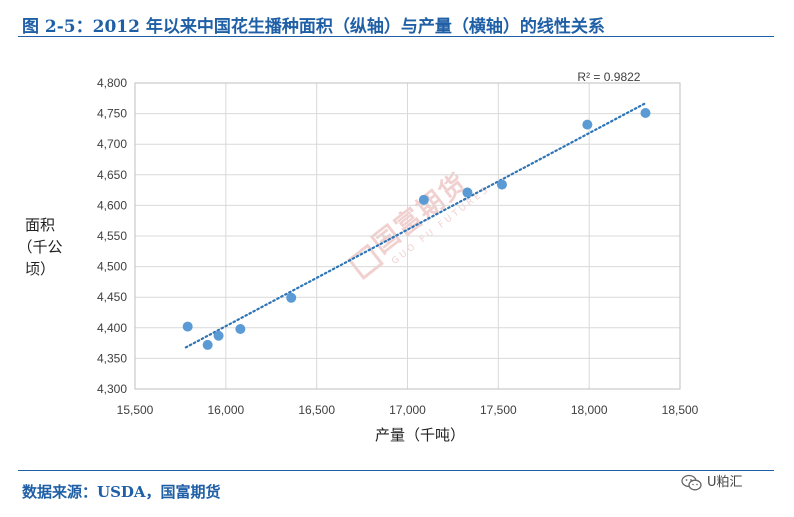 Image resolution: width=794 pixels, height=517 pixels. I want to click on y-tick-label: 4,550, so click(112, 236).